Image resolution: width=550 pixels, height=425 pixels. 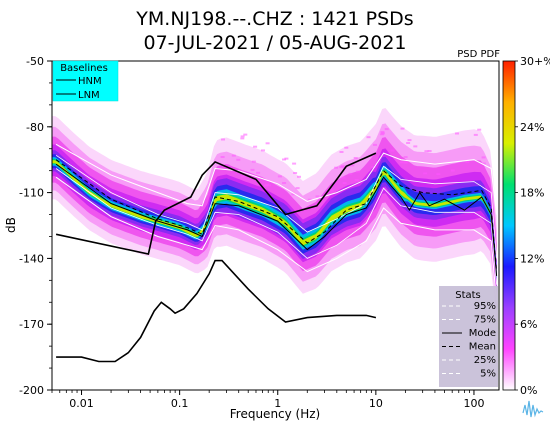 What do you see at coordinates (275, 414) in the screenshot?
I see `x-axis-label: Frequency (Hz)` at bounding box center [275, 414].